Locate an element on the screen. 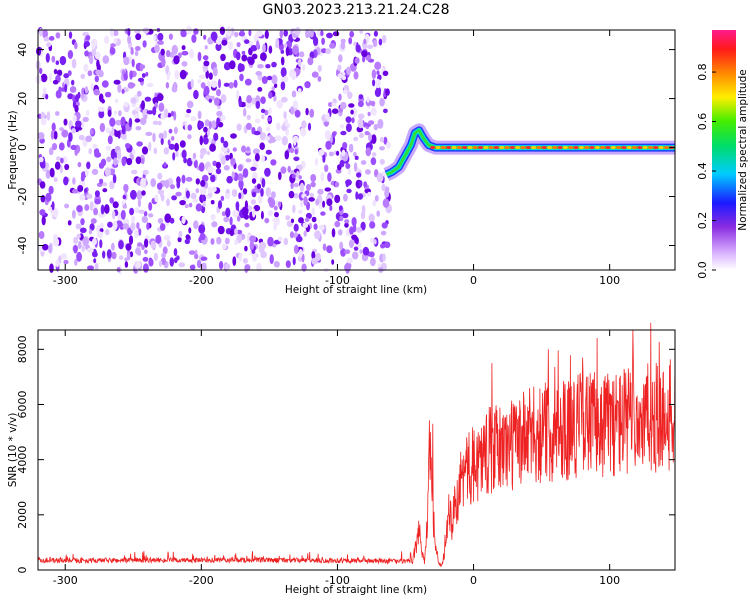 The image size is (750, 600). x-tick-label: 0 is located at coordinates (473, 280).